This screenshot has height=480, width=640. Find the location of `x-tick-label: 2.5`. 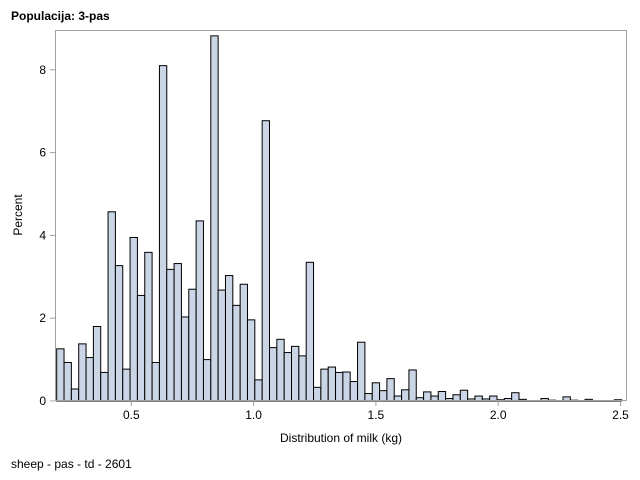

x-tick-label: 2.5 is located at coordinates (620, 415).